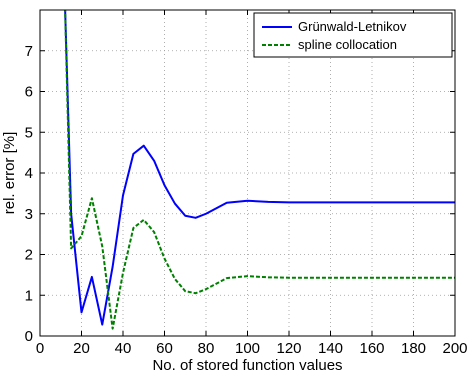 The width and height of the screenshot is (469, 371). What do you see at coordinates (29, 173) in the screenshot?
I see `y-tick-label: 4` at bounding box center [29, 173].